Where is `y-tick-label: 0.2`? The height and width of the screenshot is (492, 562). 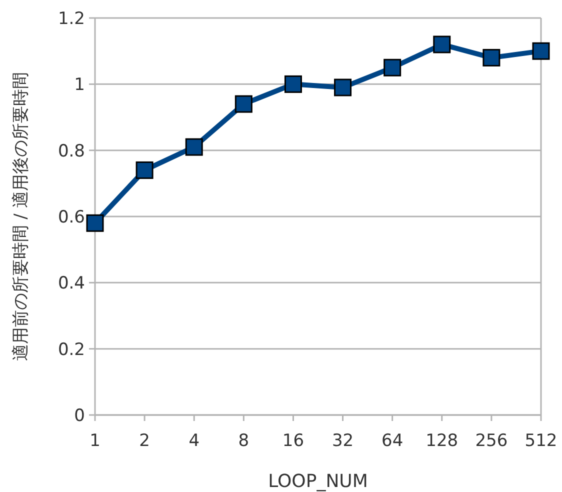
y-tick-label: 0.2 is located at coordinates (71, 350).